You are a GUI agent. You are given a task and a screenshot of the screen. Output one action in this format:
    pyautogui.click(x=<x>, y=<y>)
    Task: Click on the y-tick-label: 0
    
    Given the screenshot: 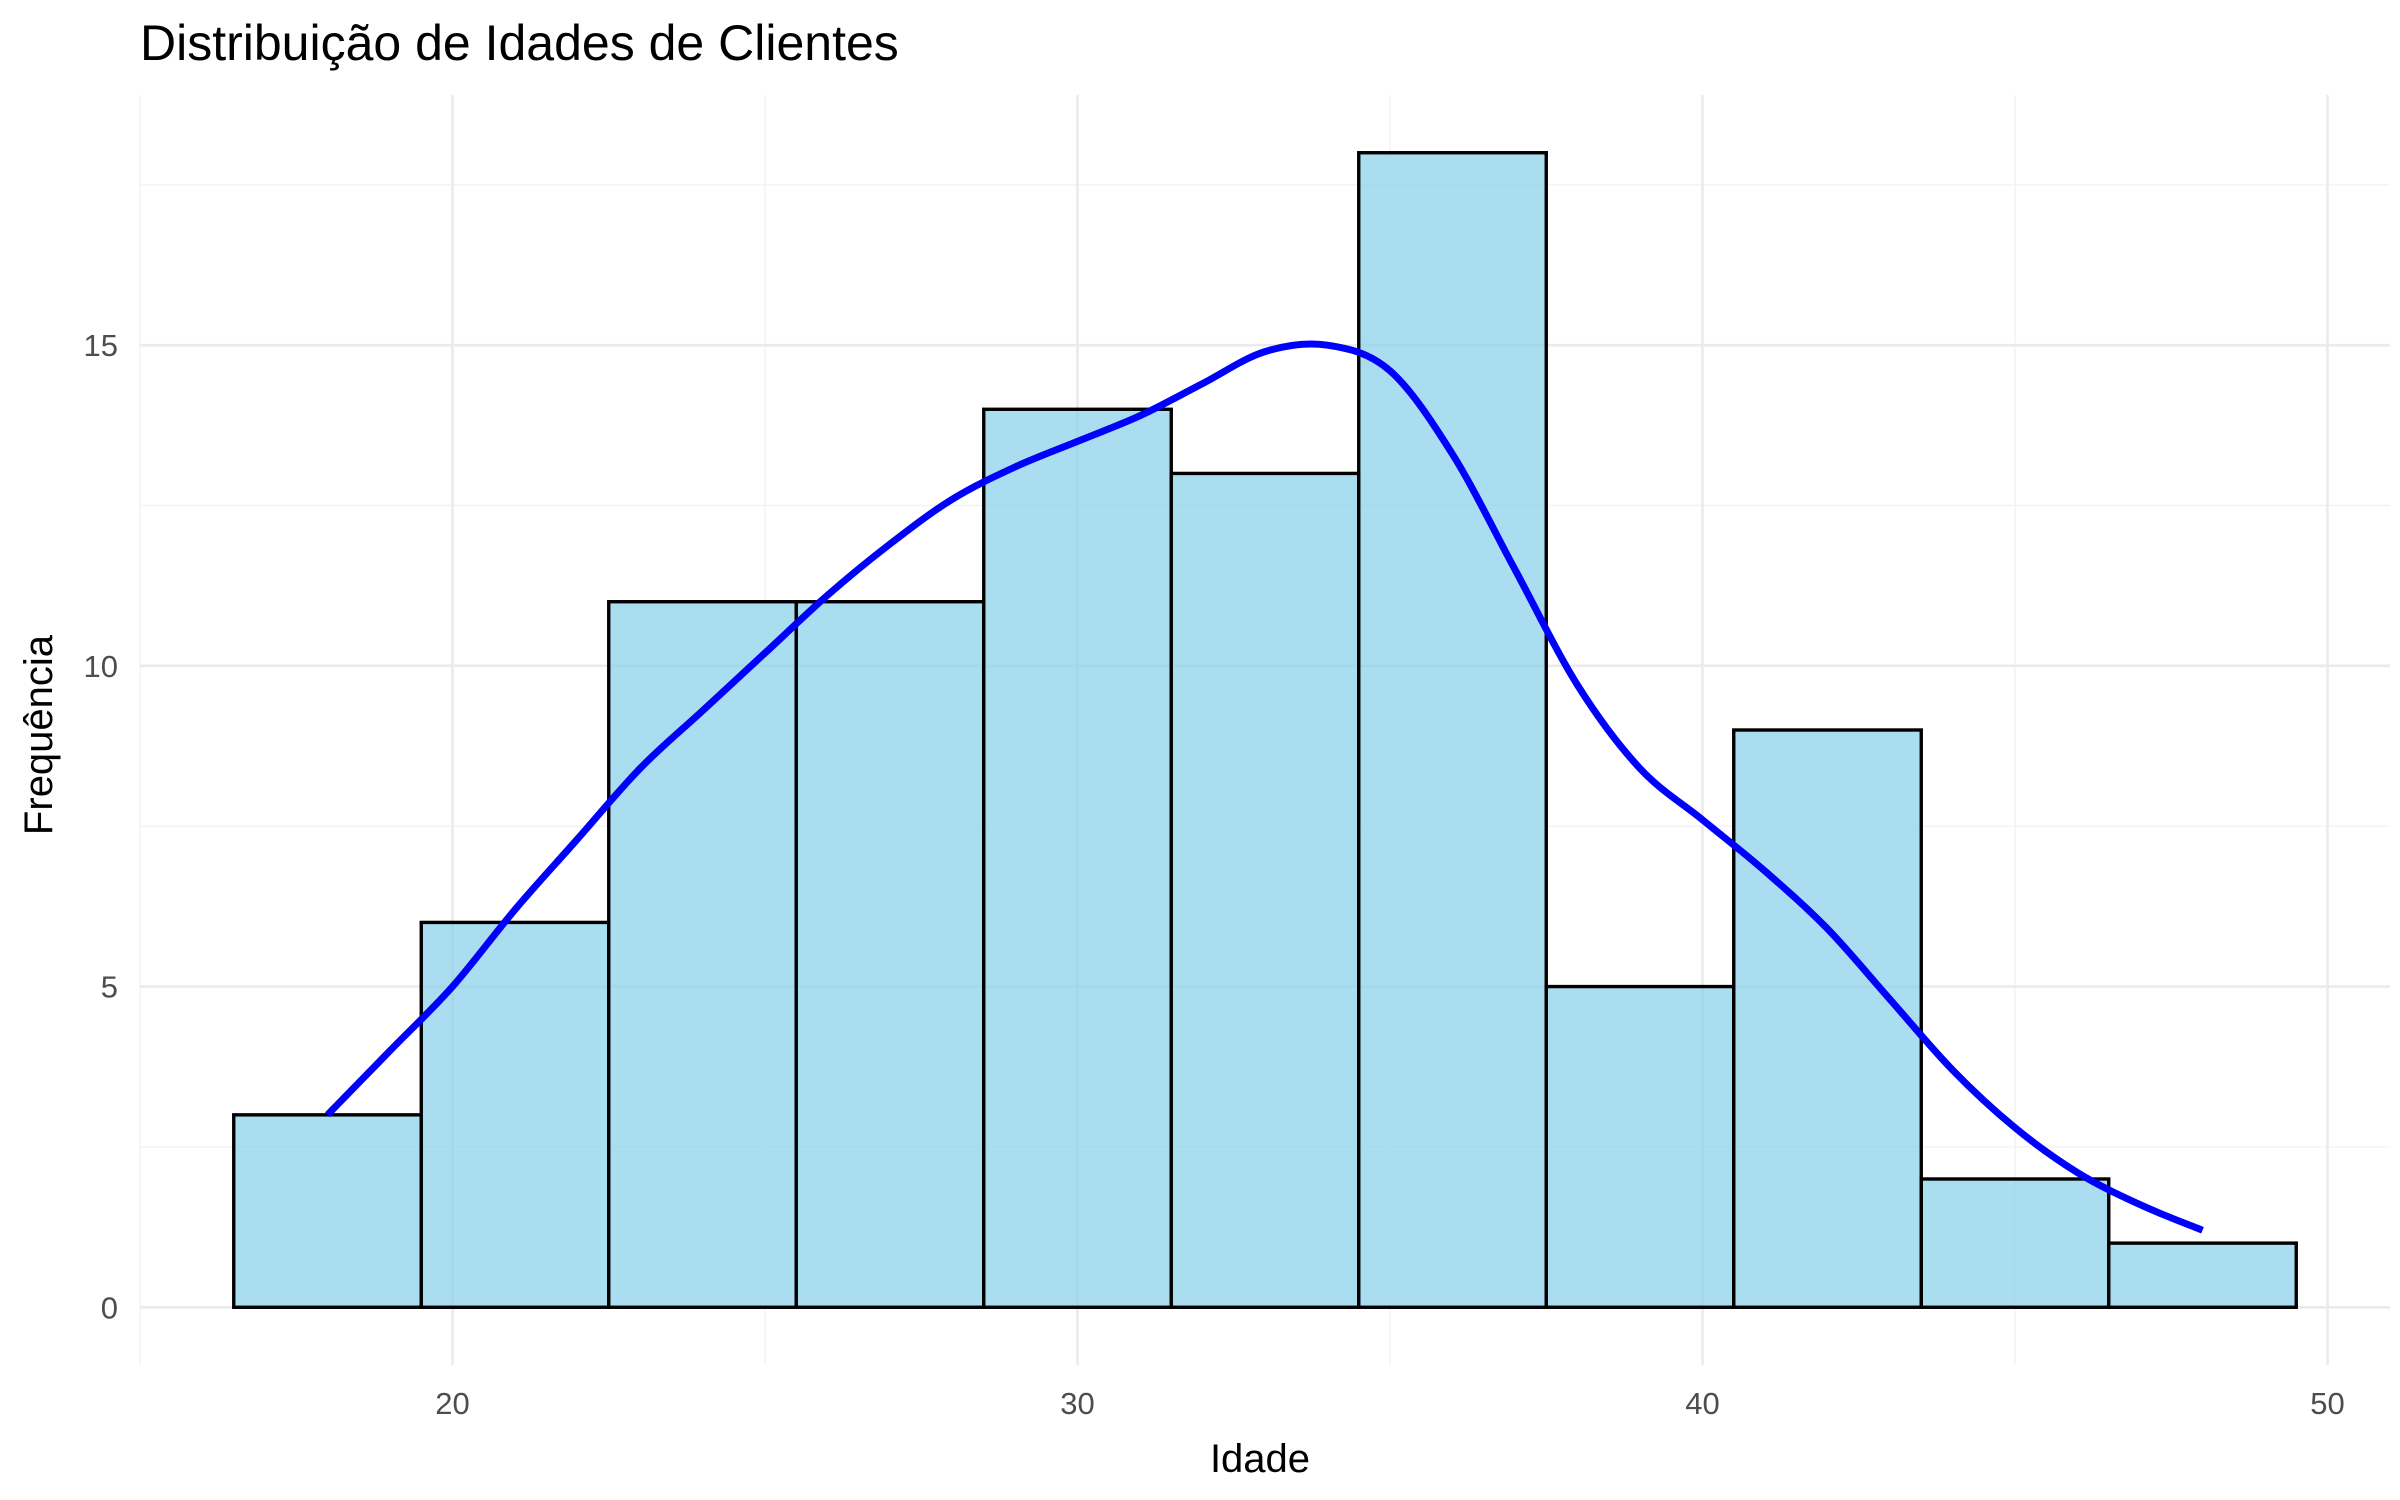 What is the action you would take?
    pyautogui.click(x=109, y=1307)
    